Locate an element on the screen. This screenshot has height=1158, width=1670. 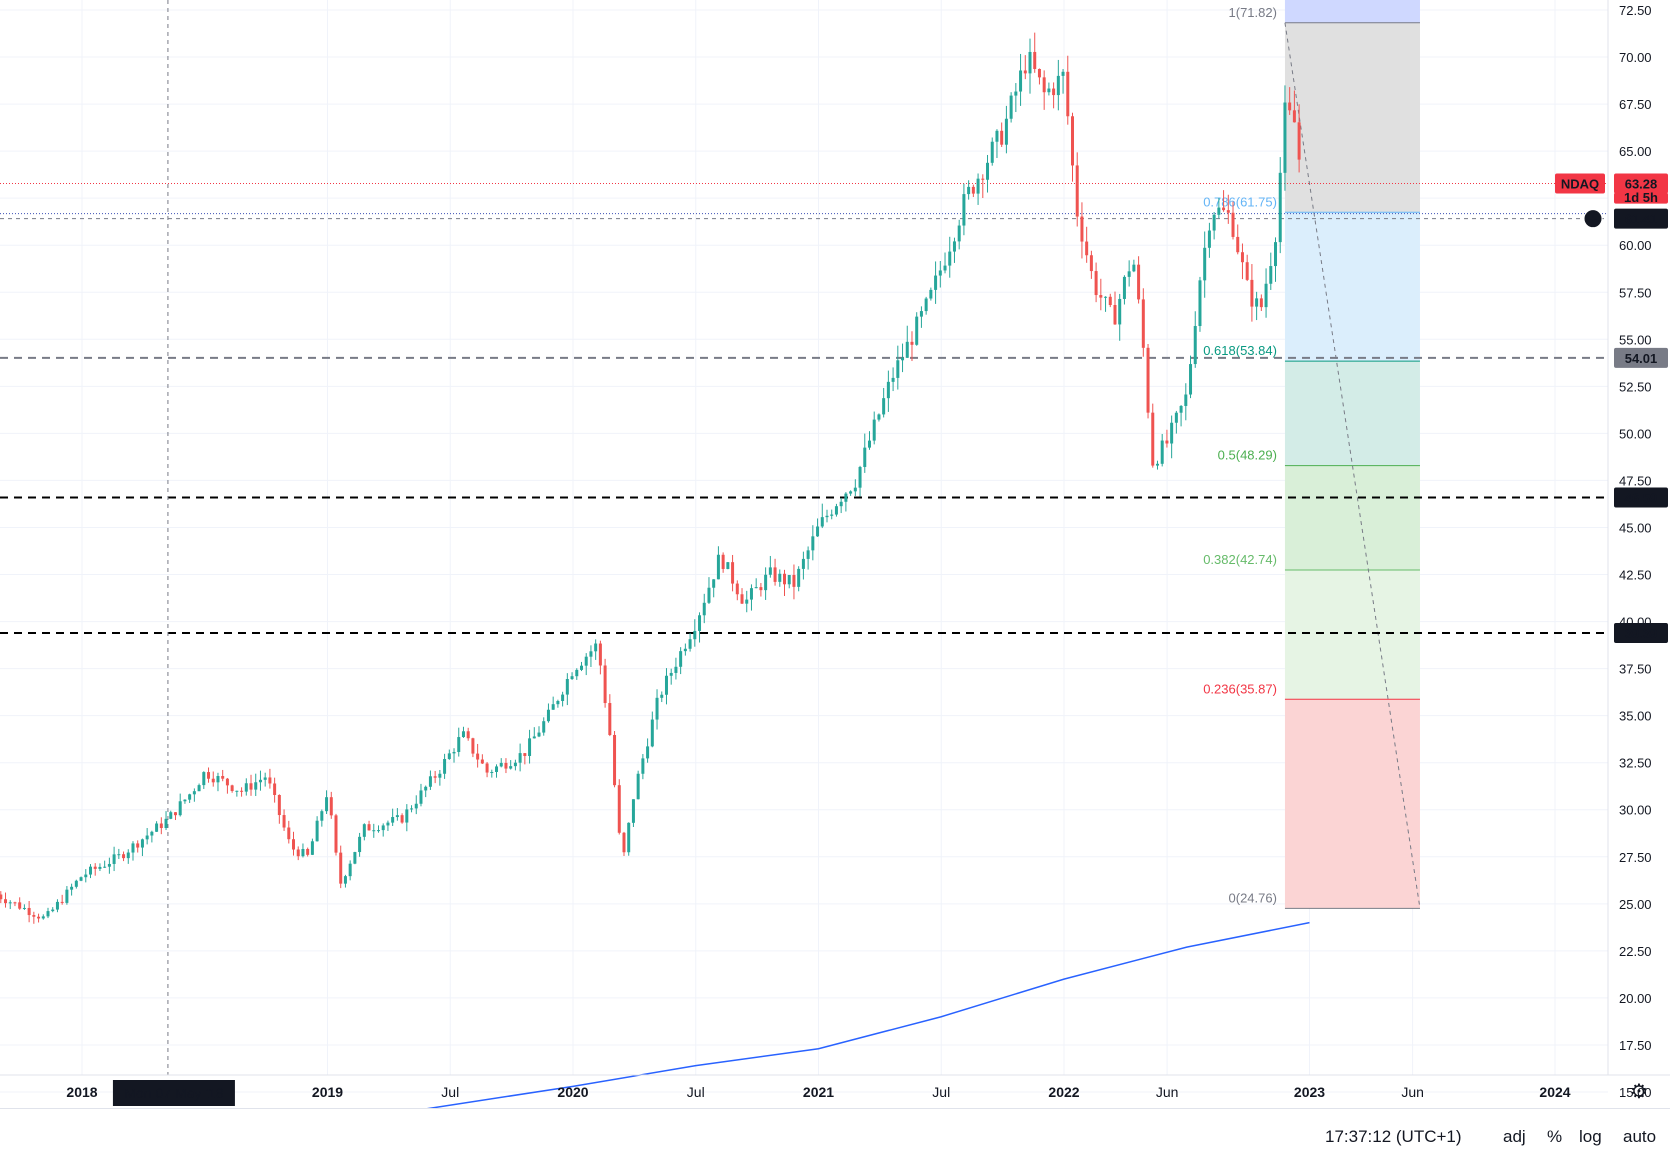
percent-toggle: % is located at coordinates (1555, 1136).